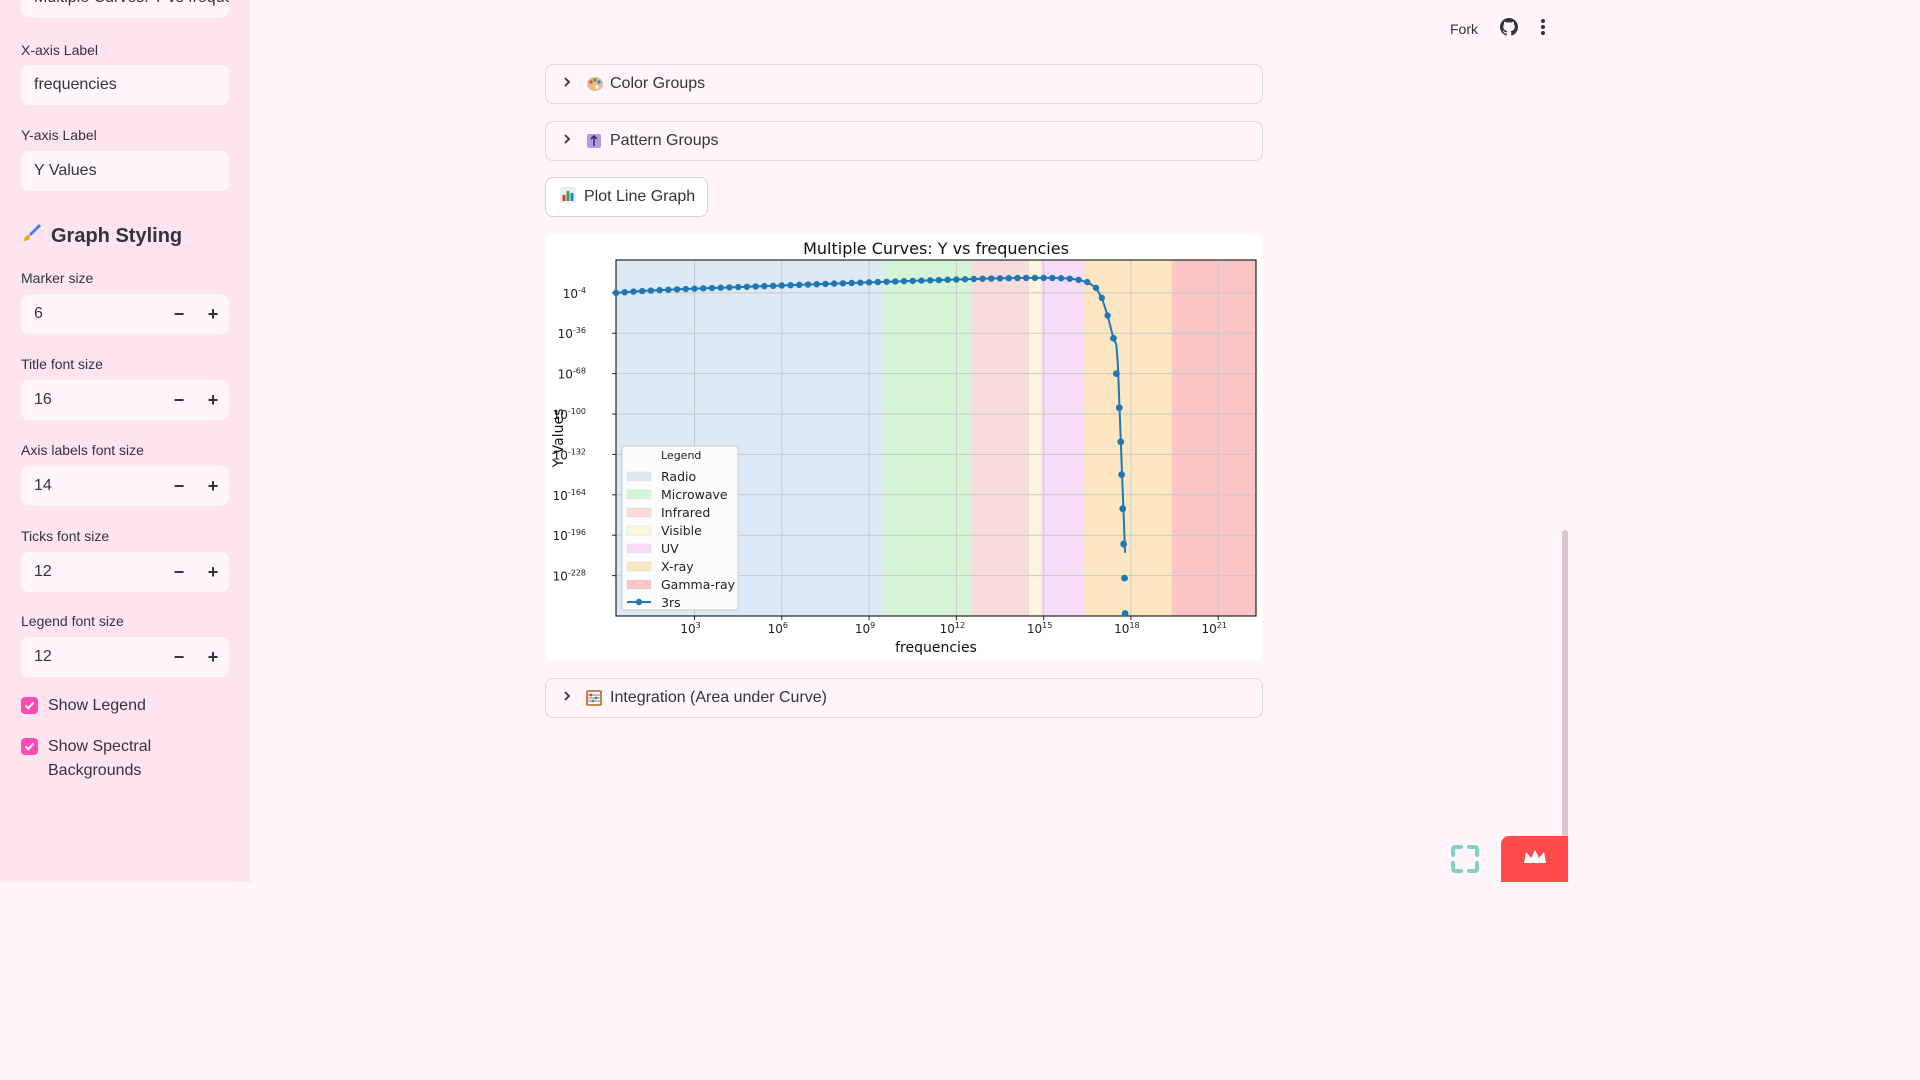 This screenshot has height=1080, width=1920. Describe the element at coordinates (904, 141) in the screenshot. I see `pattern-groups-expander: Pattern Groups` at that location.